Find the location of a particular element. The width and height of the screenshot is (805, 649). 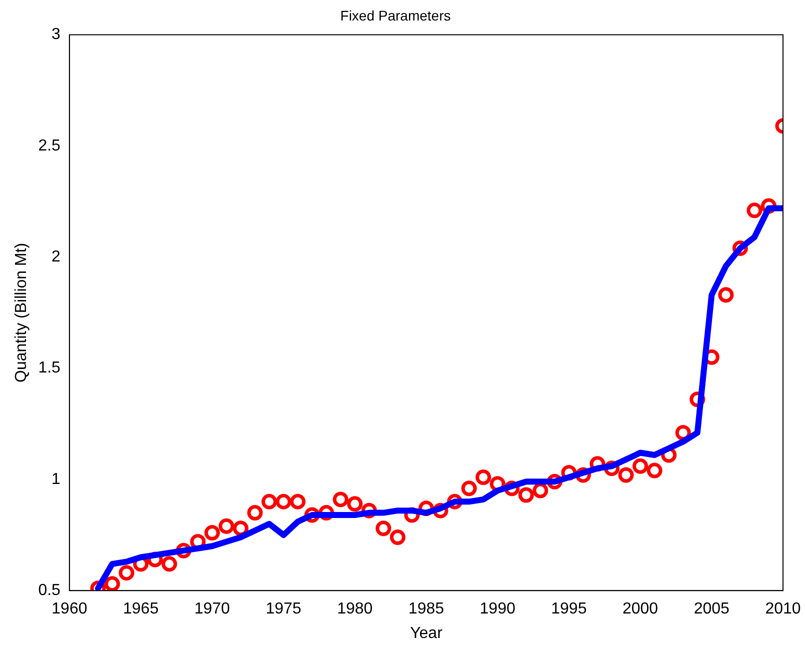

y-tick-label: 1.5 is located at coordinates (49, 368).